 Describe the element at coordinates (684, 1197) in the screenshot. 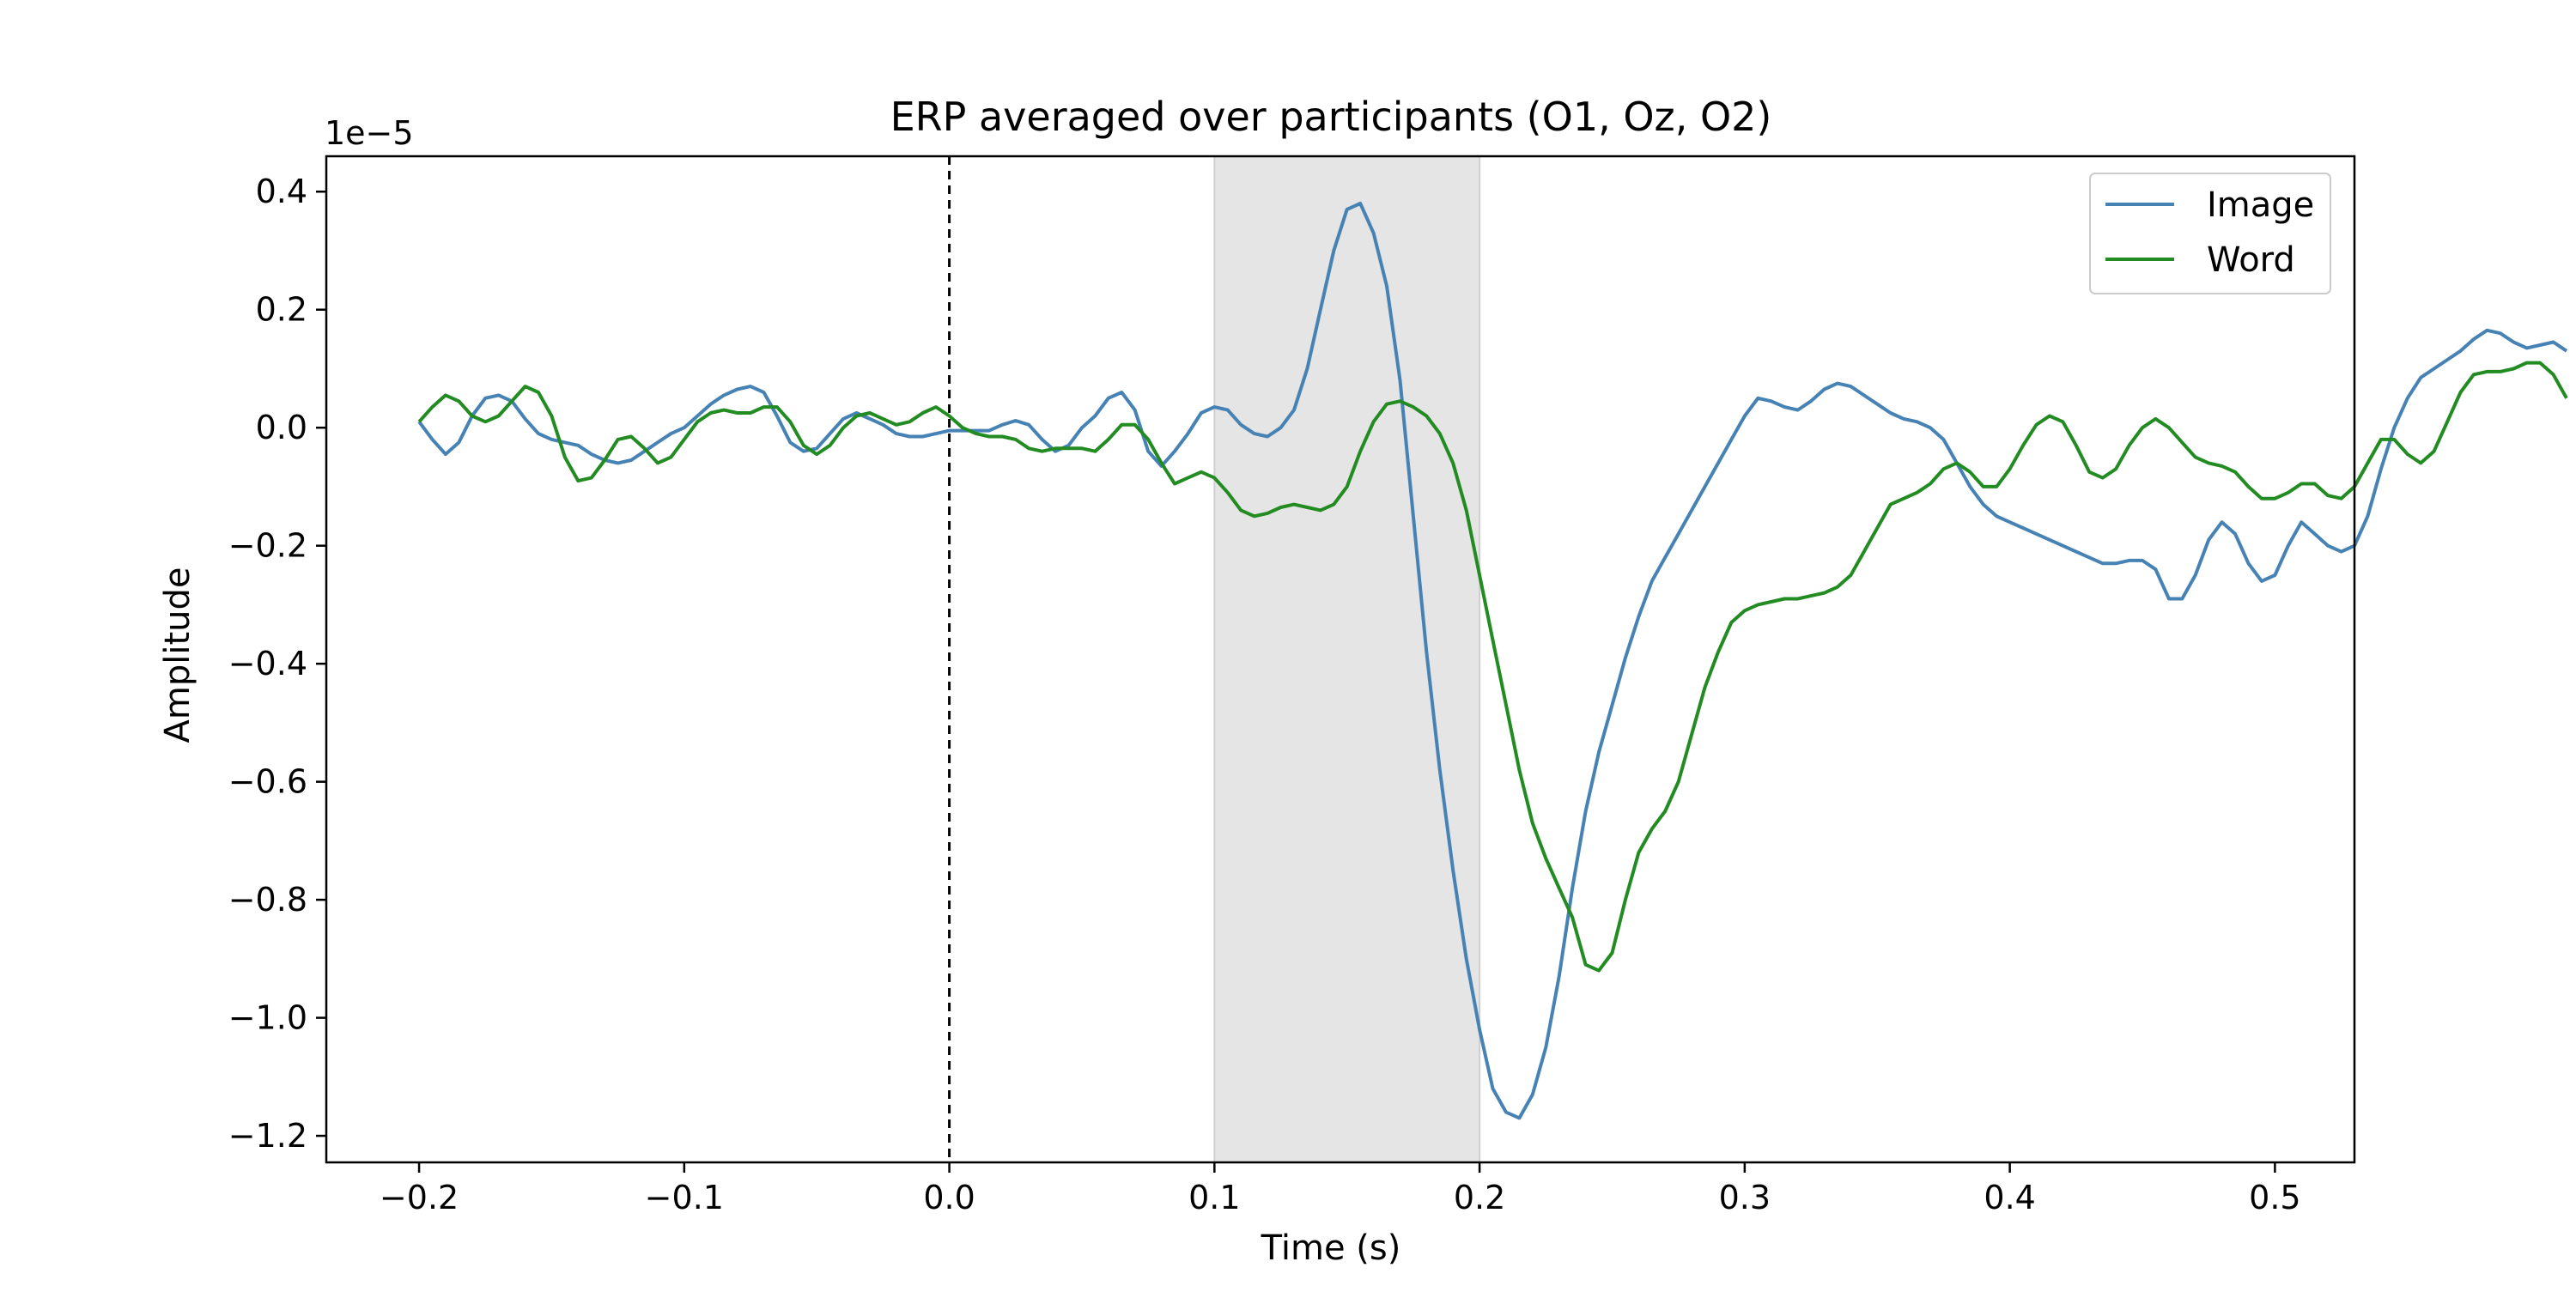

I see `x-tick-label: −0.1` at that location.